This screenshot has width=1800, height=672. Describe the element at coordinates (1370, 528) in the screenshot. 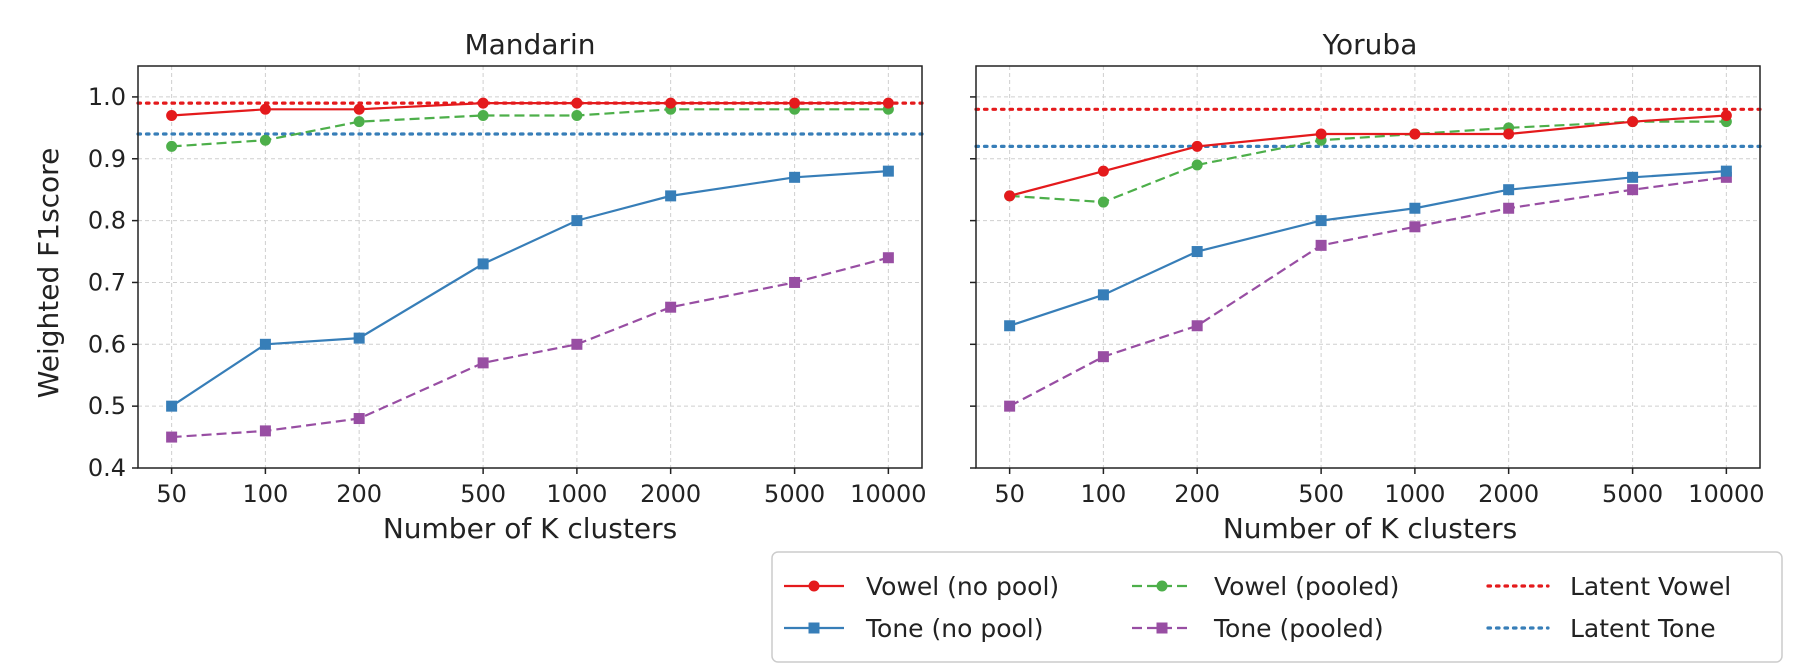

I see `yoruba-x-axis-label: Number of K clusters` at that location.